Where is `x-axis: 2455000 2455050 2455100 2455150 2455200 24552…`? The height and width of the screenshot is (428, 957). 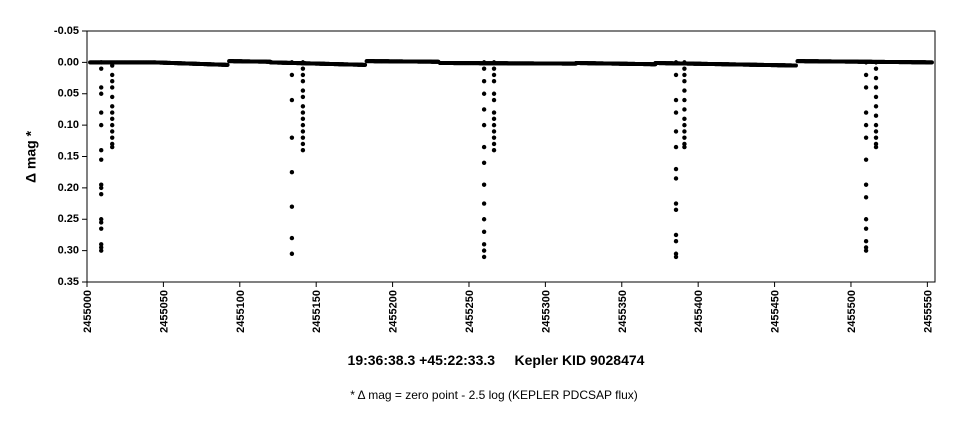 x-axis: 2455000 2455050 2455100 2455150 2455200 24552… is located at coordinates (508, 307).